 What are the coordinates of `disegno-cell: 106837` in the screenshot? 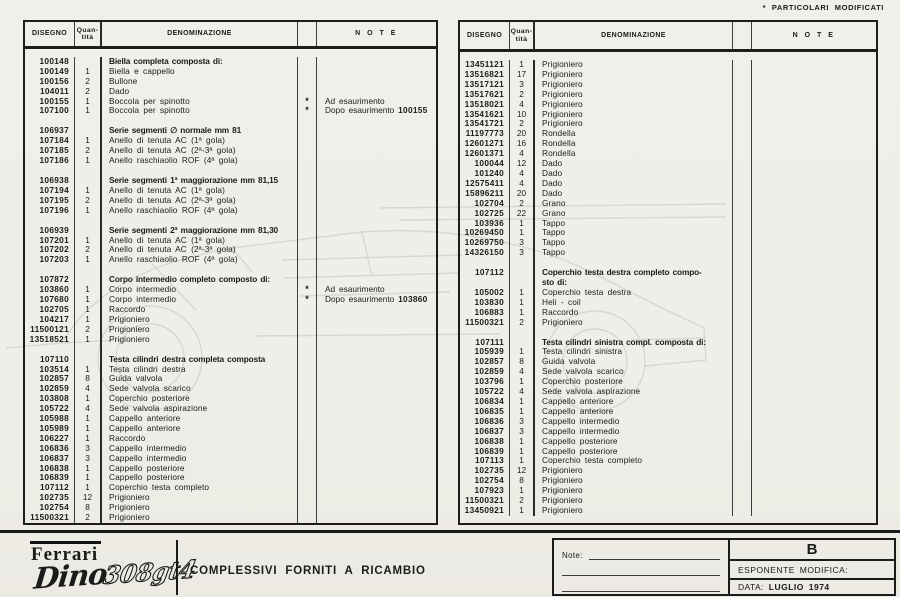 It's located at (485, 431).